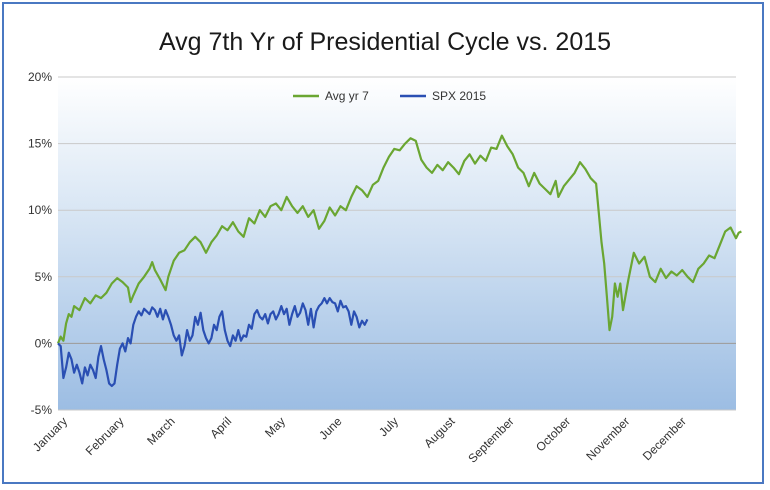 The image size is (770, 490). I want to click on x-tick-label: November, so click(607, 438).